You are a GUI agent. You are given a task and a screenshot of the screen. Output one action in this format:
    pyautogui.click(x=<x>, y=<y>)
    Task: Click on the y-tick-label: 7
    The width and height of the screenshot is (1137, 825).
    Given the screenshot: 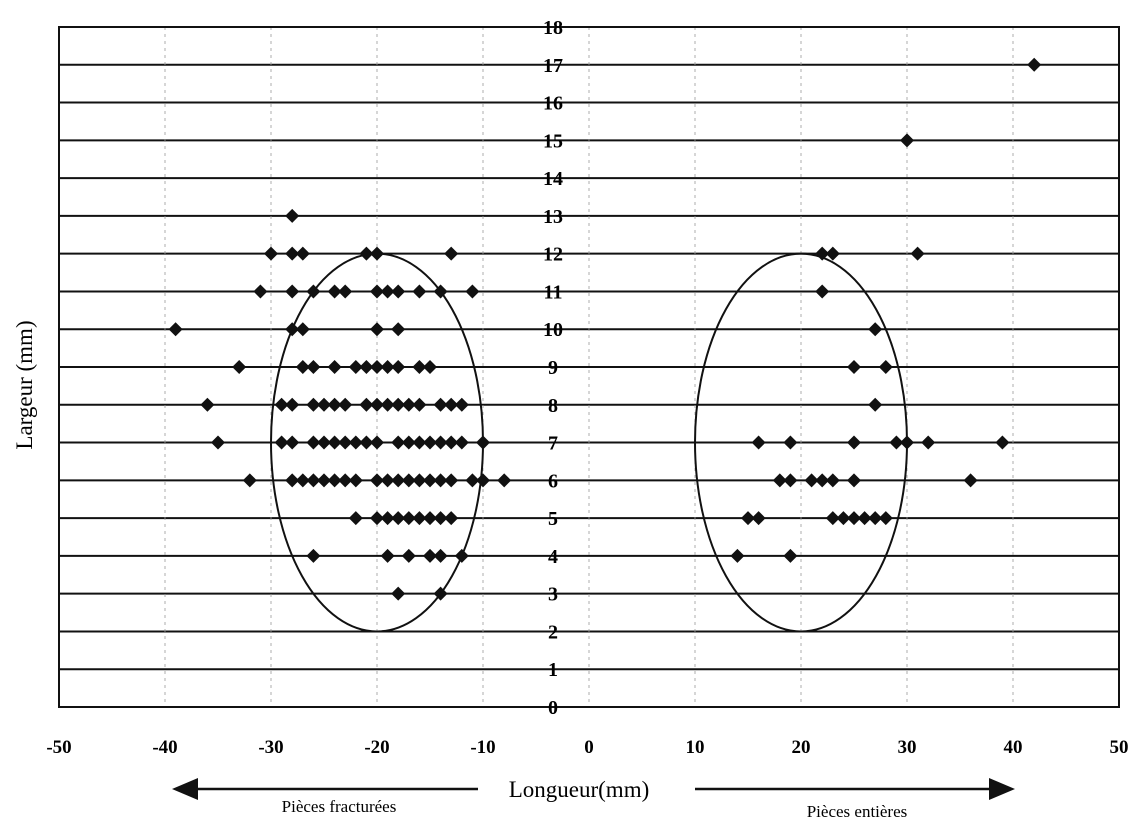 What is the action you would take?
    pyautogui.click(x=553, y=444)
    